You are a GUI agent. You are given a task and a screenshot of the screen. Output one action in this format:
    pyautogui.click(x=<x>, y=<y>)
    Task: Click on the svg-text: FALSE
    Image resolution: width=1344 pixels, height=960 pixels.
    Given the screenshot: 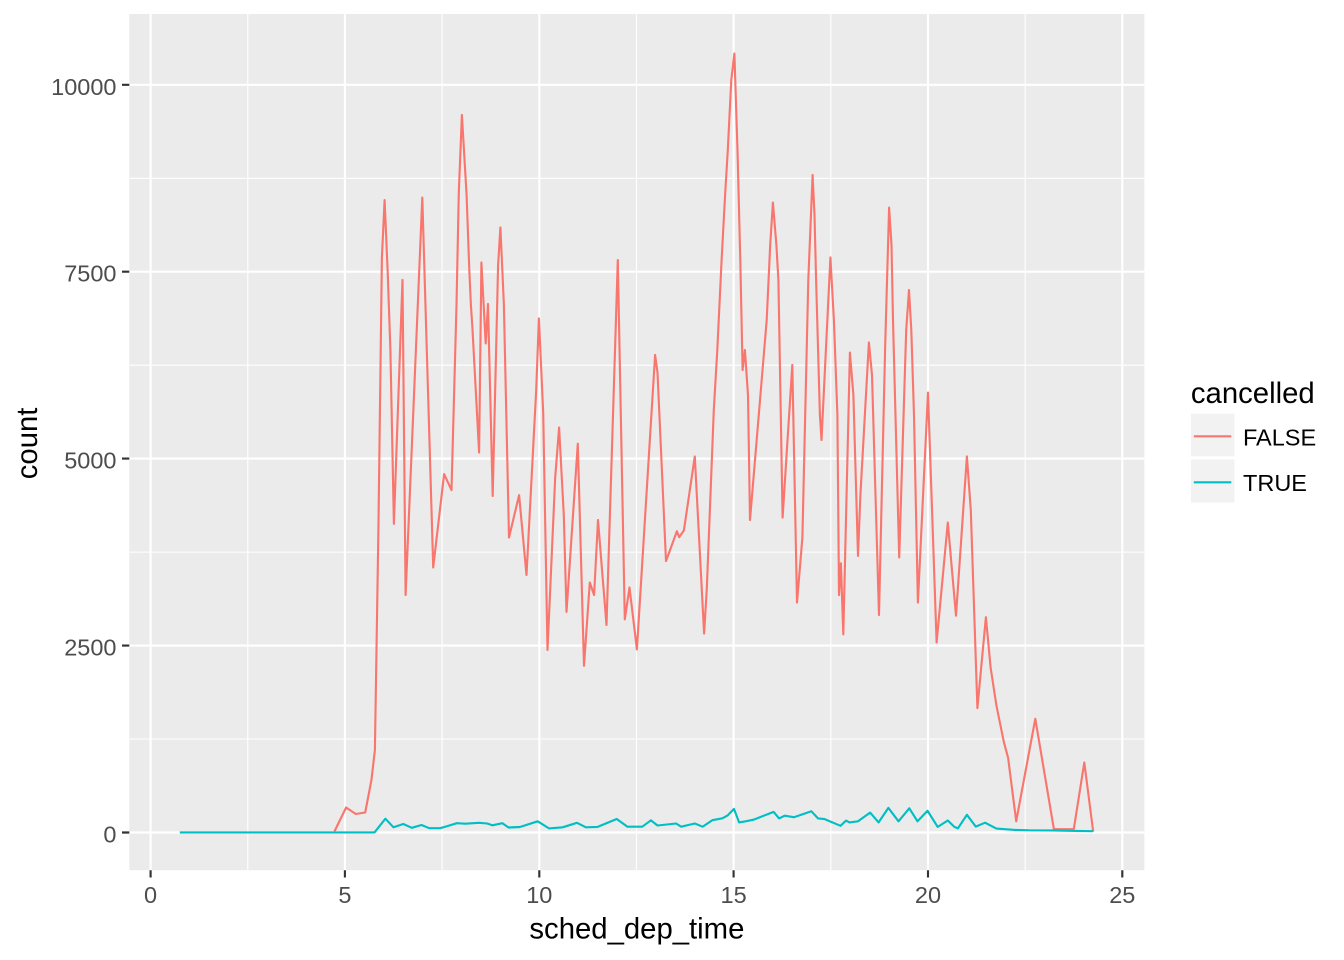 What is the action you would take?
    pyautogui.click(x=1279, y=438)
    